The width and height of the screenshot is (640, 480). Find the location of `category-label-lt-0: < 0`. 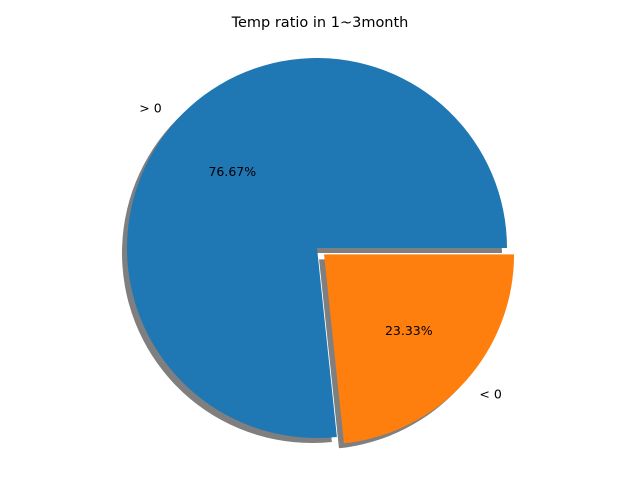

category-label-lt-0: < 0 is located at coordinates (490, 394).